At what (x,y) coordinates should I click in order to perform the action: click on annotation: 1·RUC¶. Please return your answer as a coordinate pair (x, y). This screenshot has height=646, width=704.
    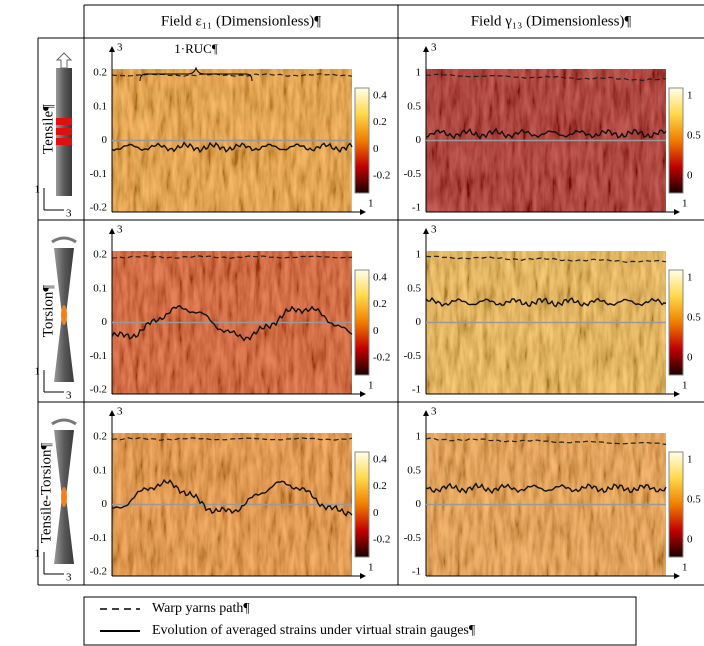
    Looking at the image, I should click on (196, 48).